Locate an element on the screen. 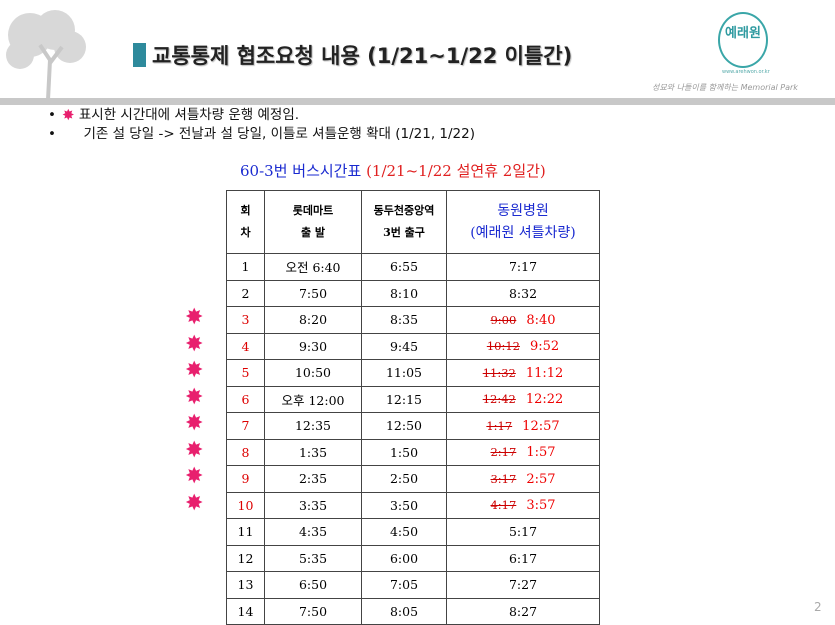 The height and width of the screenshot is (625, 835). new-time: 12:22 is located at coordinates (544, 400).